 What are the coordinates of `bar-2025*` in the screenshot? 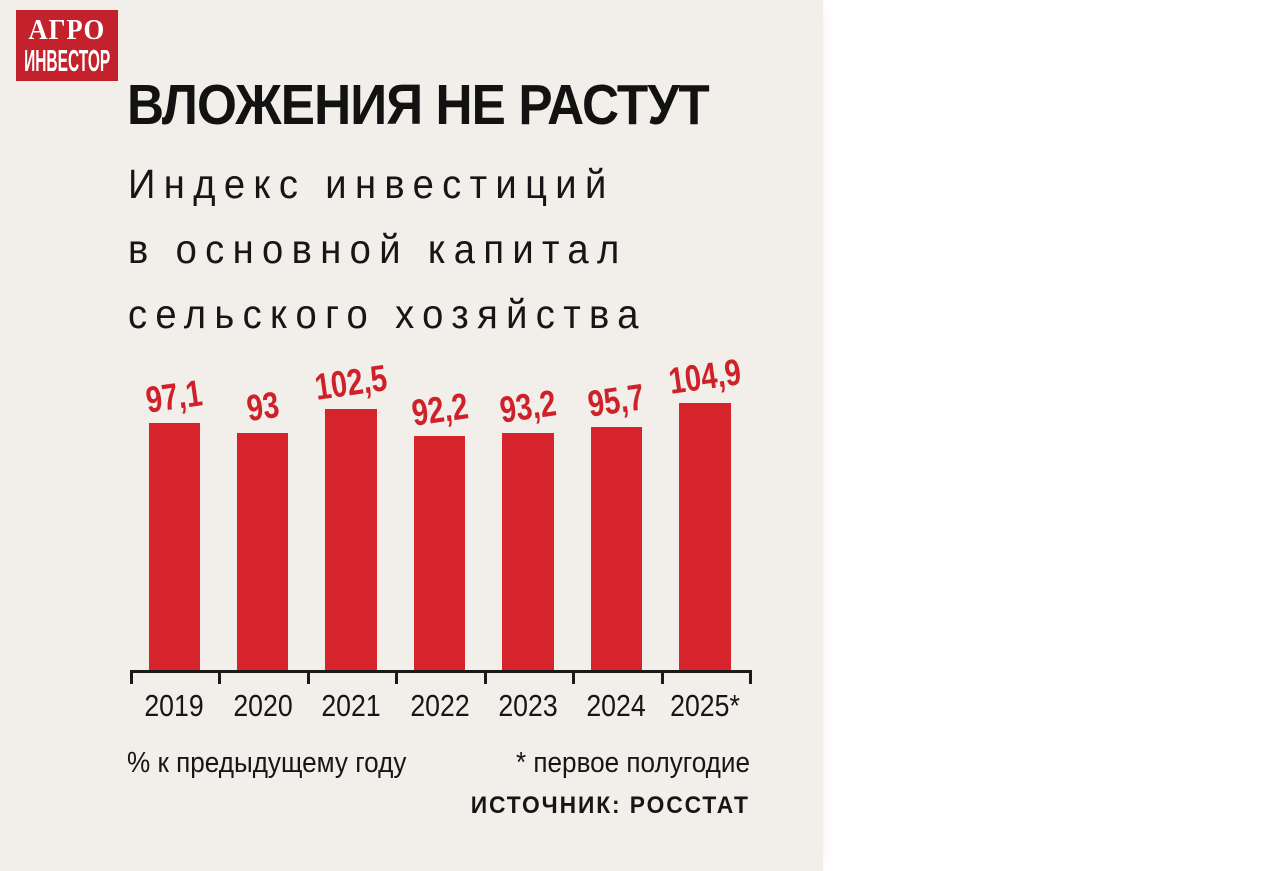 It's located at (705, 537).